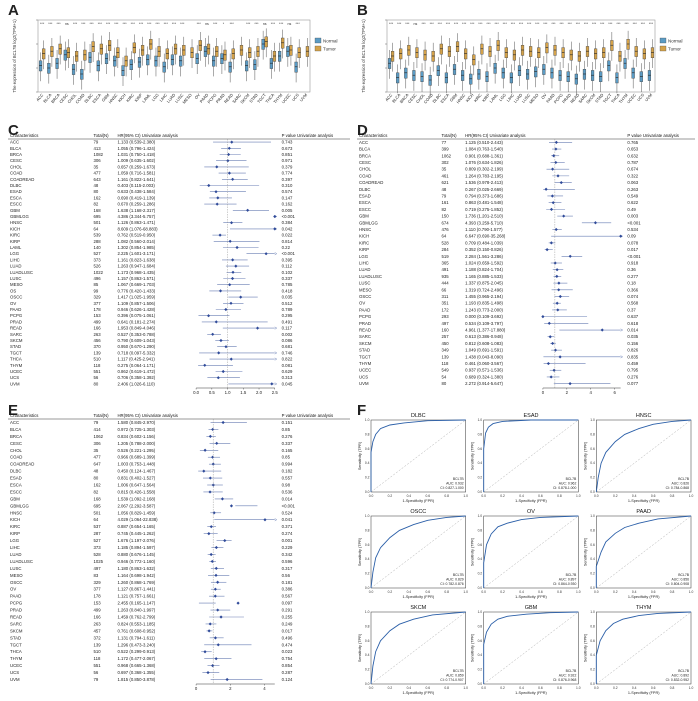  Describe the element at coordinates (574, 98) in the screenshot. I see `x-tick-label: READ` at that location.